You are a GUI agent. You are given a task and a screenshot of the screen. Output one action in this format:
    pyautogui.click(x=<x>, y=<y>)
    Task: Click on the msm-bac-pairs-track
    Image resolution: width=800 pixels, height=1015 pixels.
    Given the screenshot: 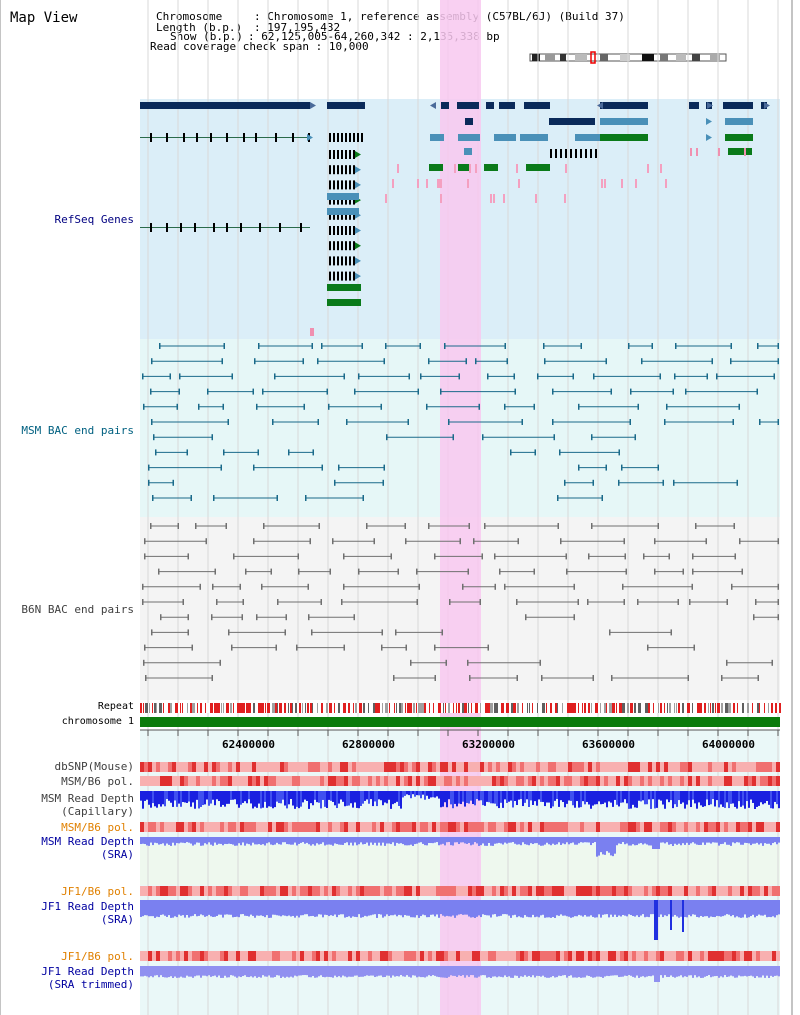 What is the action you would take?
    pyautogui.click(x=460, y=422)
    